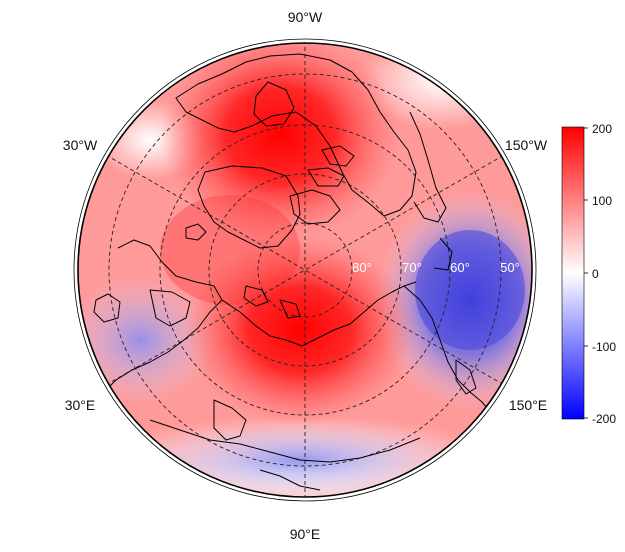  I want to click on north-america-coast, so click(296, 135).